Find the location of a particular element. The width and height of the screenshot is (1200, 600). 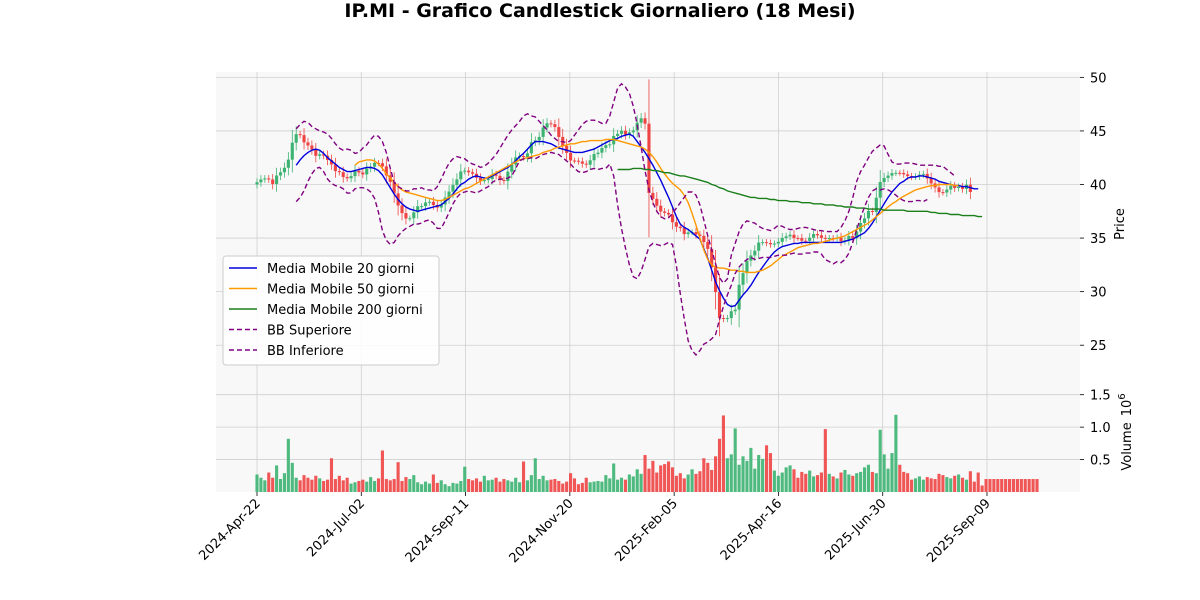

volume-gridlines is located at coordinates (648, 427).